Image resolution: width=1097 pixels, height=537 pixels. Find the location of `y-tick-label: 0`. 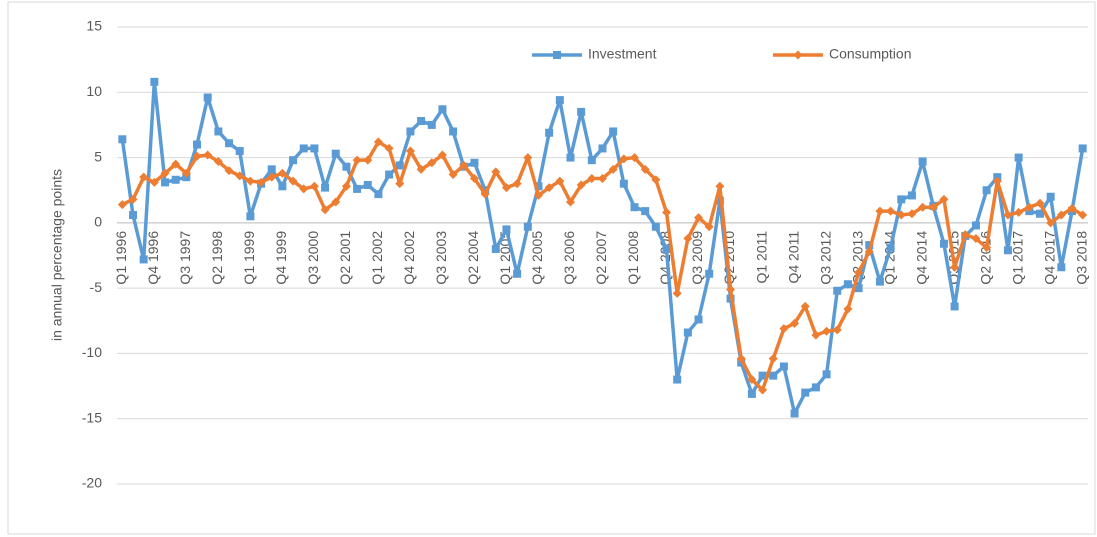

y-tick-label: 0 is located at coordinates (98, 222).